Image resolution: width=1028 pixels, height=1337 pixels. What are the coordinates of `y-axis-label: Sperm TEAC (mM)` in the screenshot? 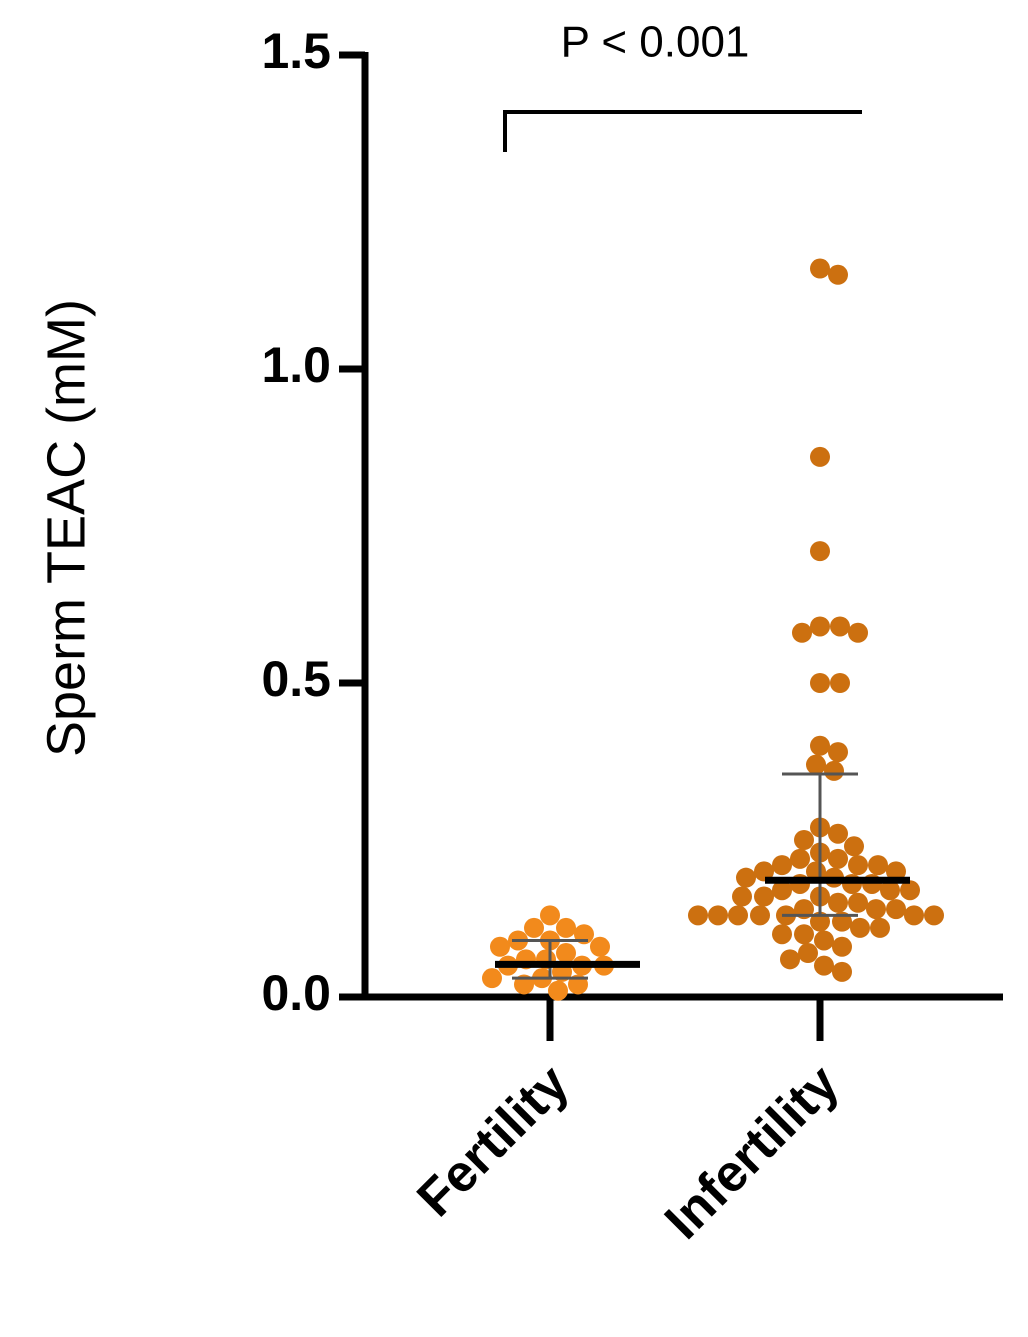 It's located at (66, 528).